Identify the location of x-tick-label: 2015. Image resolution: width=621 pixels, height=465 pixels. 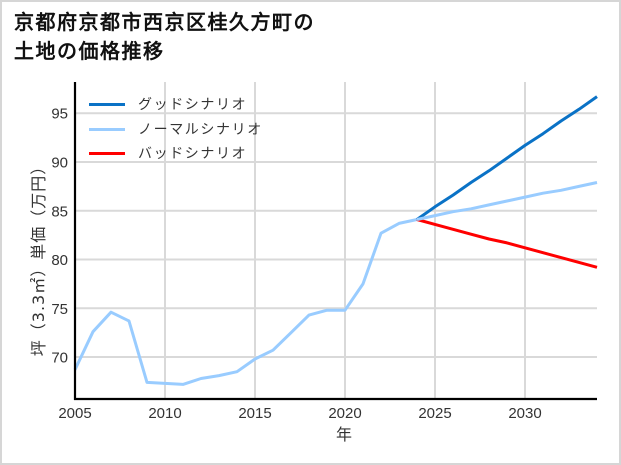
(254, 413).